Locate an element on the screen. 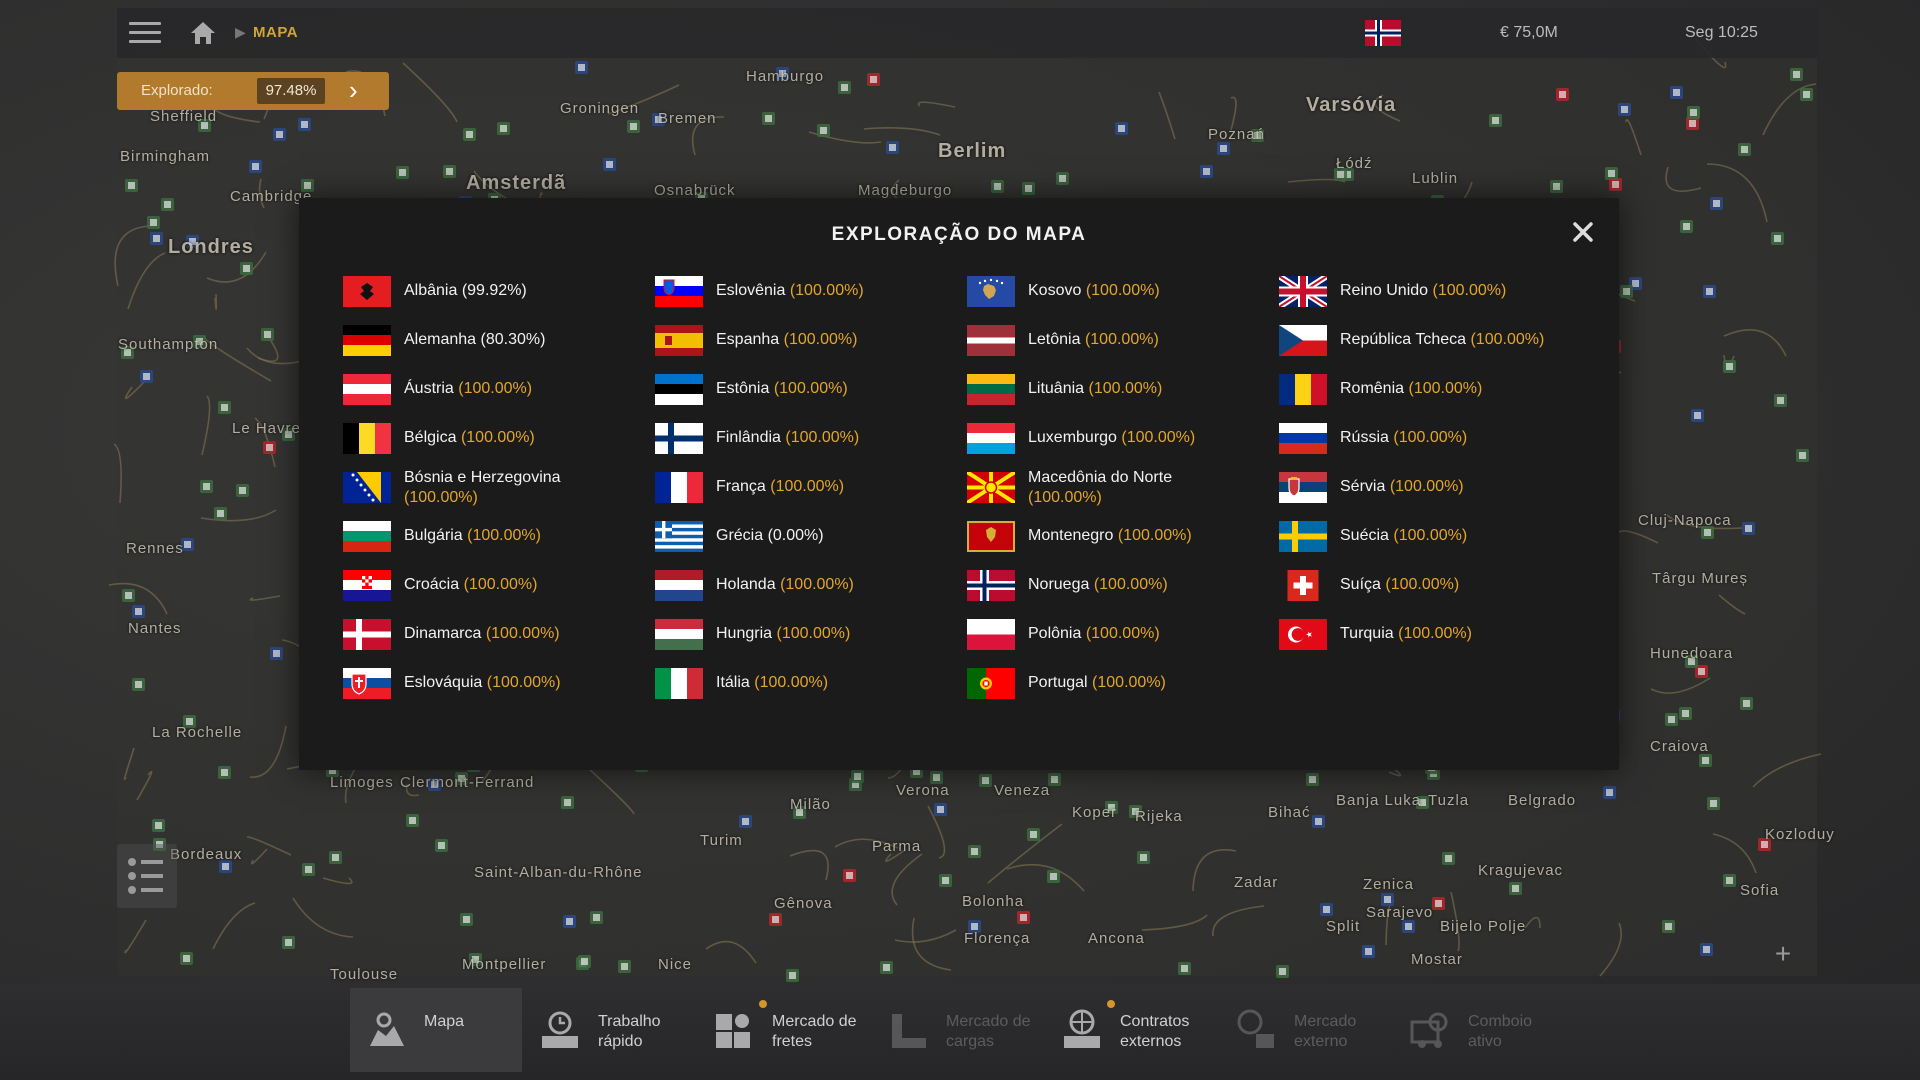  map-city-label: Belgrado is located at coordinates (1542, 800).